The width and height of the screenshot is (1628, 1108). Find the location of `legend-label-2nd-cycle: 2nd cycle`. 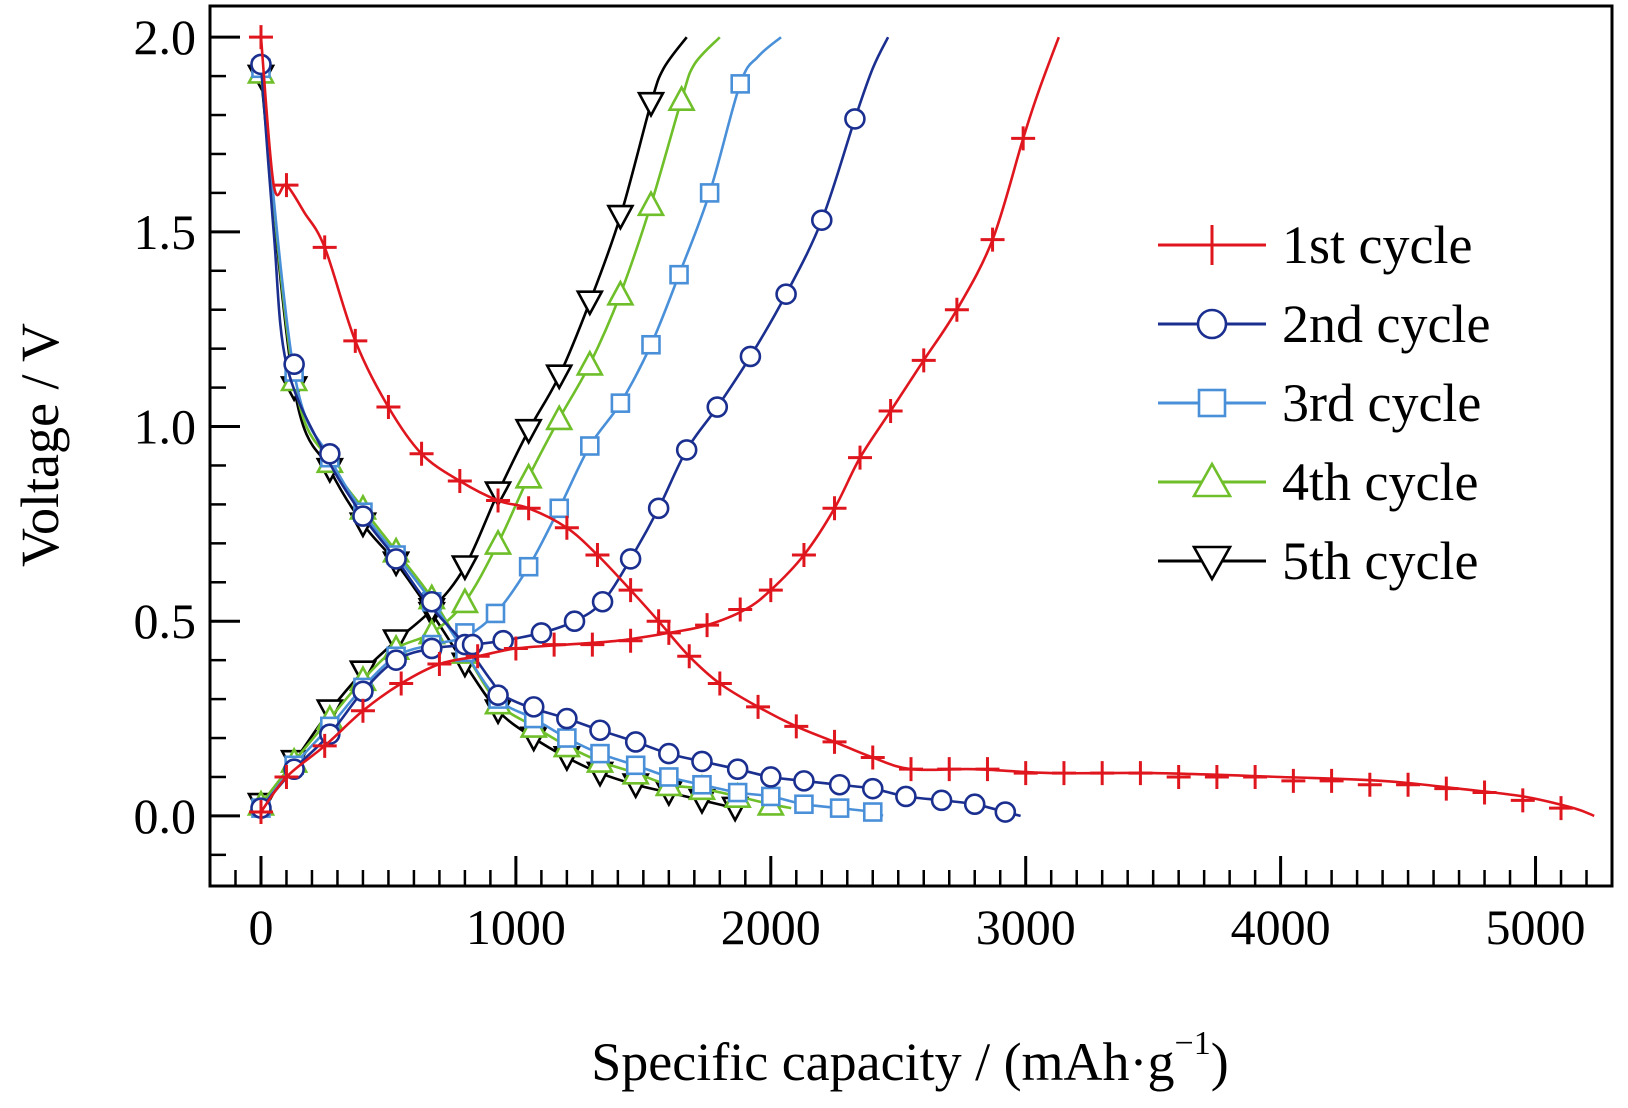

legend-label-2nd-cycle: 2nd cycle is located at coordinates (1386, 324).